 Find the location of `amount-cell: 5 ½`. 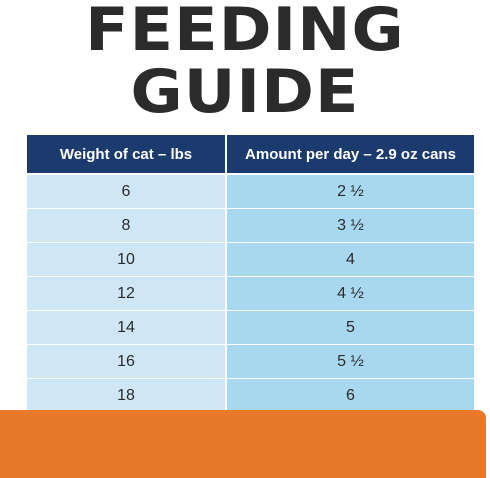

amount-cell: 5 ½ is located at coordinates (350, 361).